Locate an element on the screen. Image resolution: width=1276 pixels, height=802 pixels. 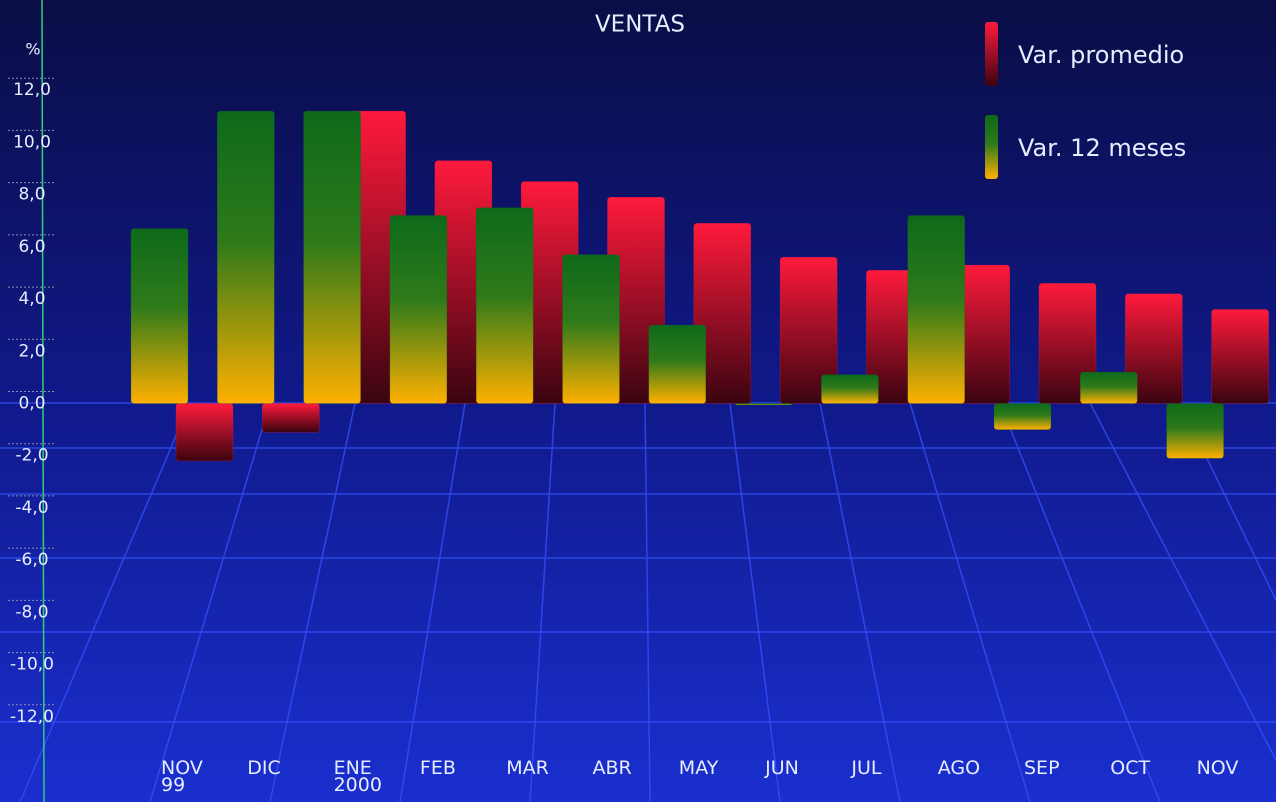
y-axis is located at coordinates (43, 401).